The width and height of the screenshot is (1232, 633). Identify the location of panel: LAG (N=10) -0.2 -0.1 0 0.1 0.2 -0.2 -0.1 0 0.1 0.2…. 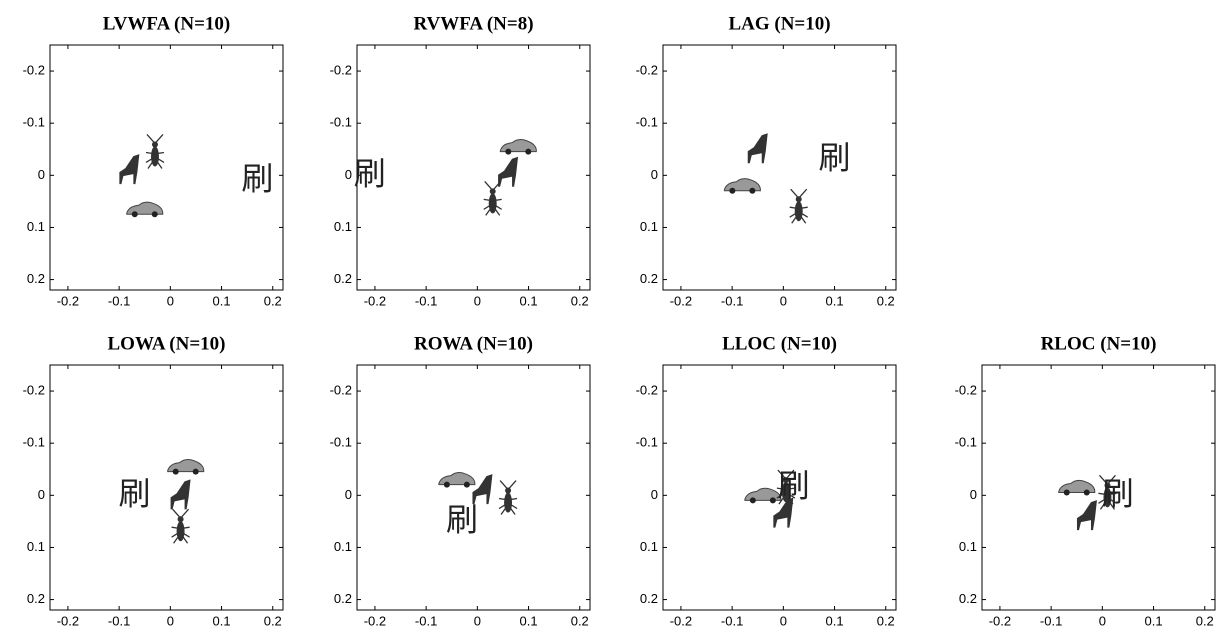
(766, 160).